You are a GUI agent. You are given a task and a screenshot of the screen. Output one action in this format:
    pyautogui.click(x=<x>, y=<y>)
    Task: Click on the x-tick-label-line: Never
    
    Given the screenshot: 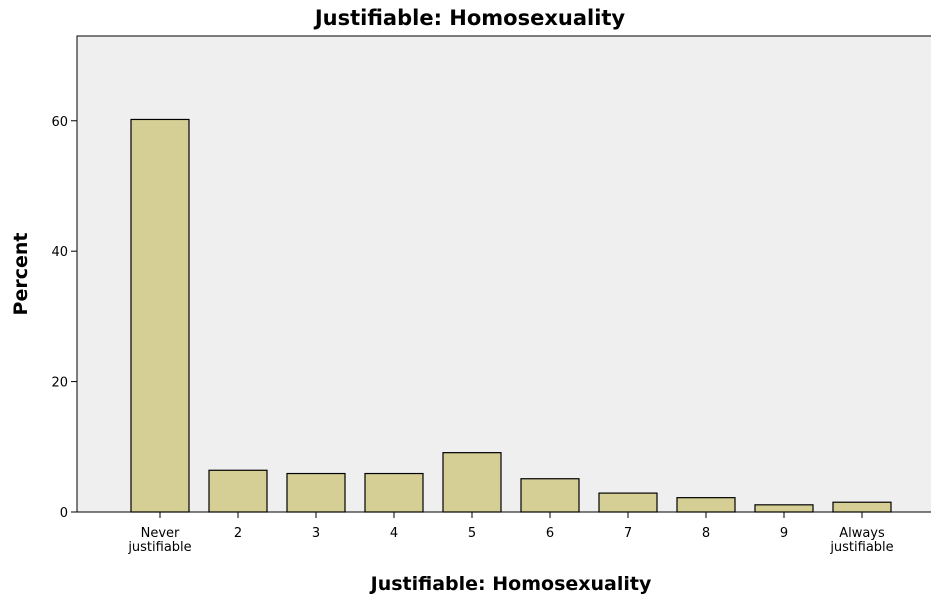 What is the action you would take?
    pyautogui.click(x=160, y=533)
    